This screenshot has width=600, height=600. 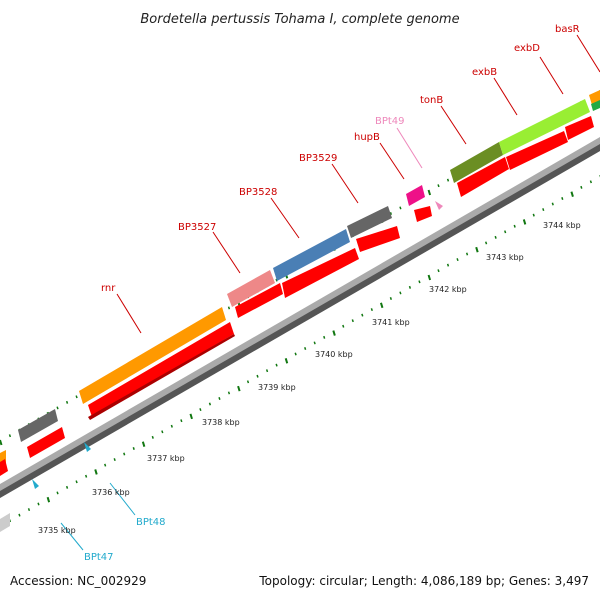 I want to click on leader-bpt49, so click(x=409, y=148).